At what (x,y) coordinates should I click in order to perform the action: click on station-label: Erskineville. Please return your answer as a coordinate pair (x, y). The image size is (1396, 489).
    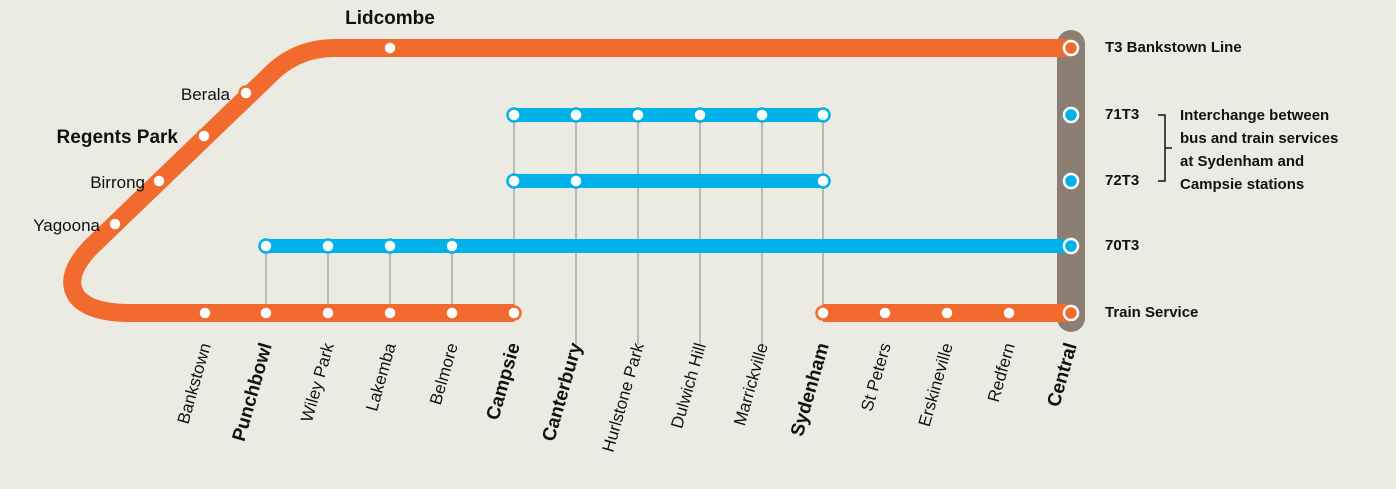
    Looking at the image, I should click on (936, 385).